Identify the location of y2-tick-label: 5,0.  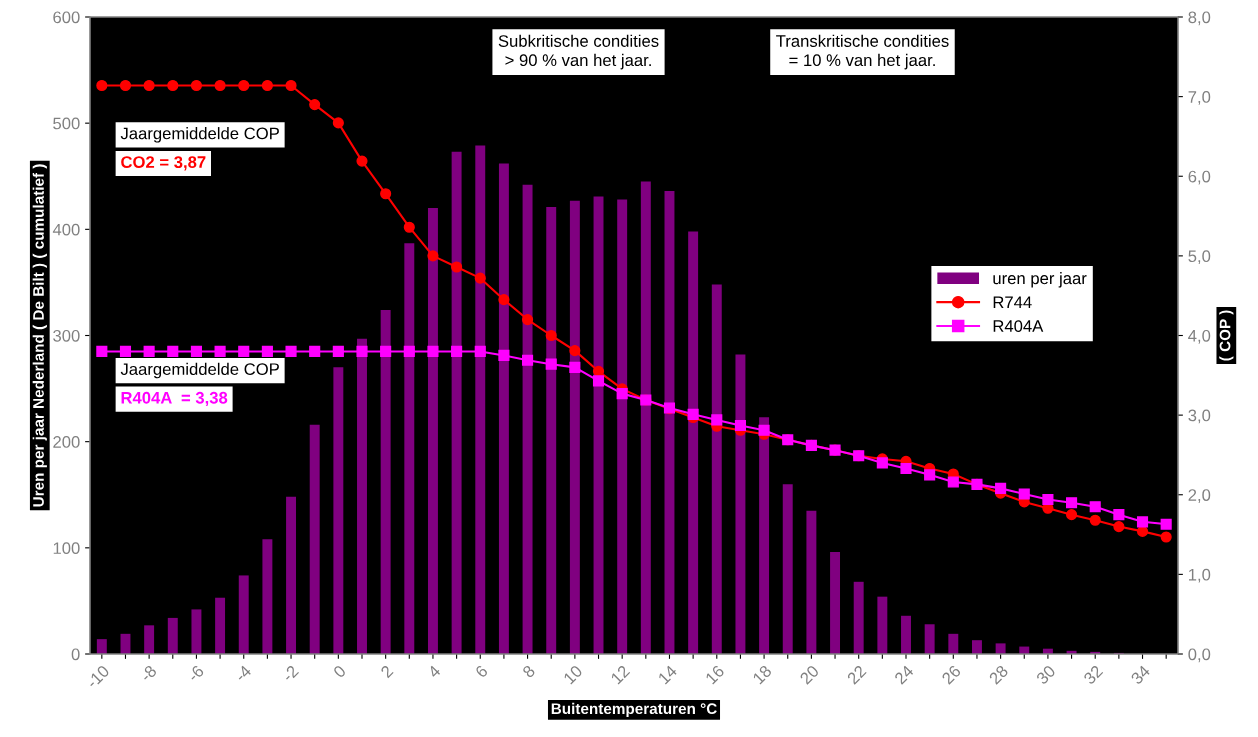
(1199, 257).